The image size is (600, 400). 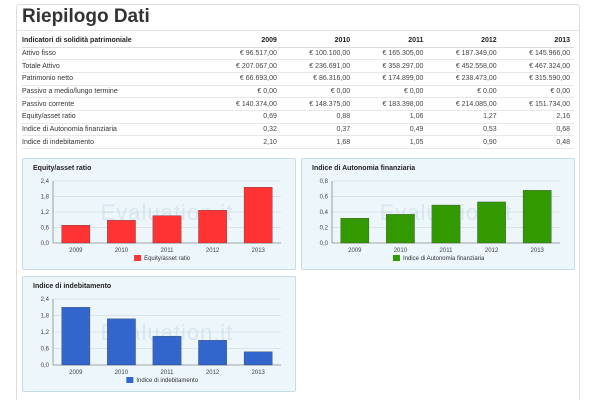 I want to click on row-label: Patrimonio netto, so click(x=115, y=79).